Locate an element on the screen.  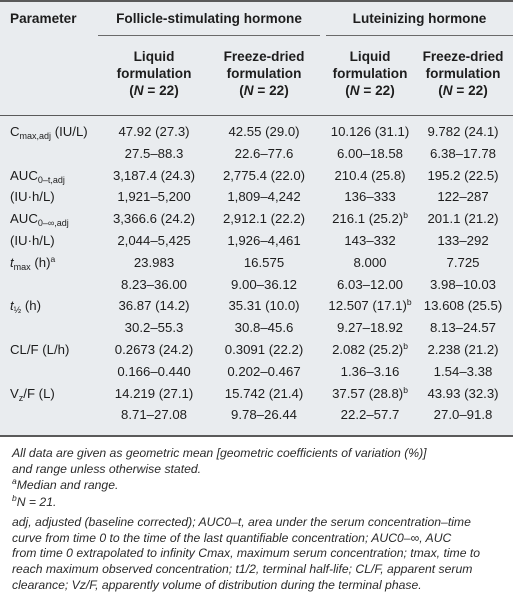
cell-lh-liquid: 143–332 is located at coordinates (370, 240).